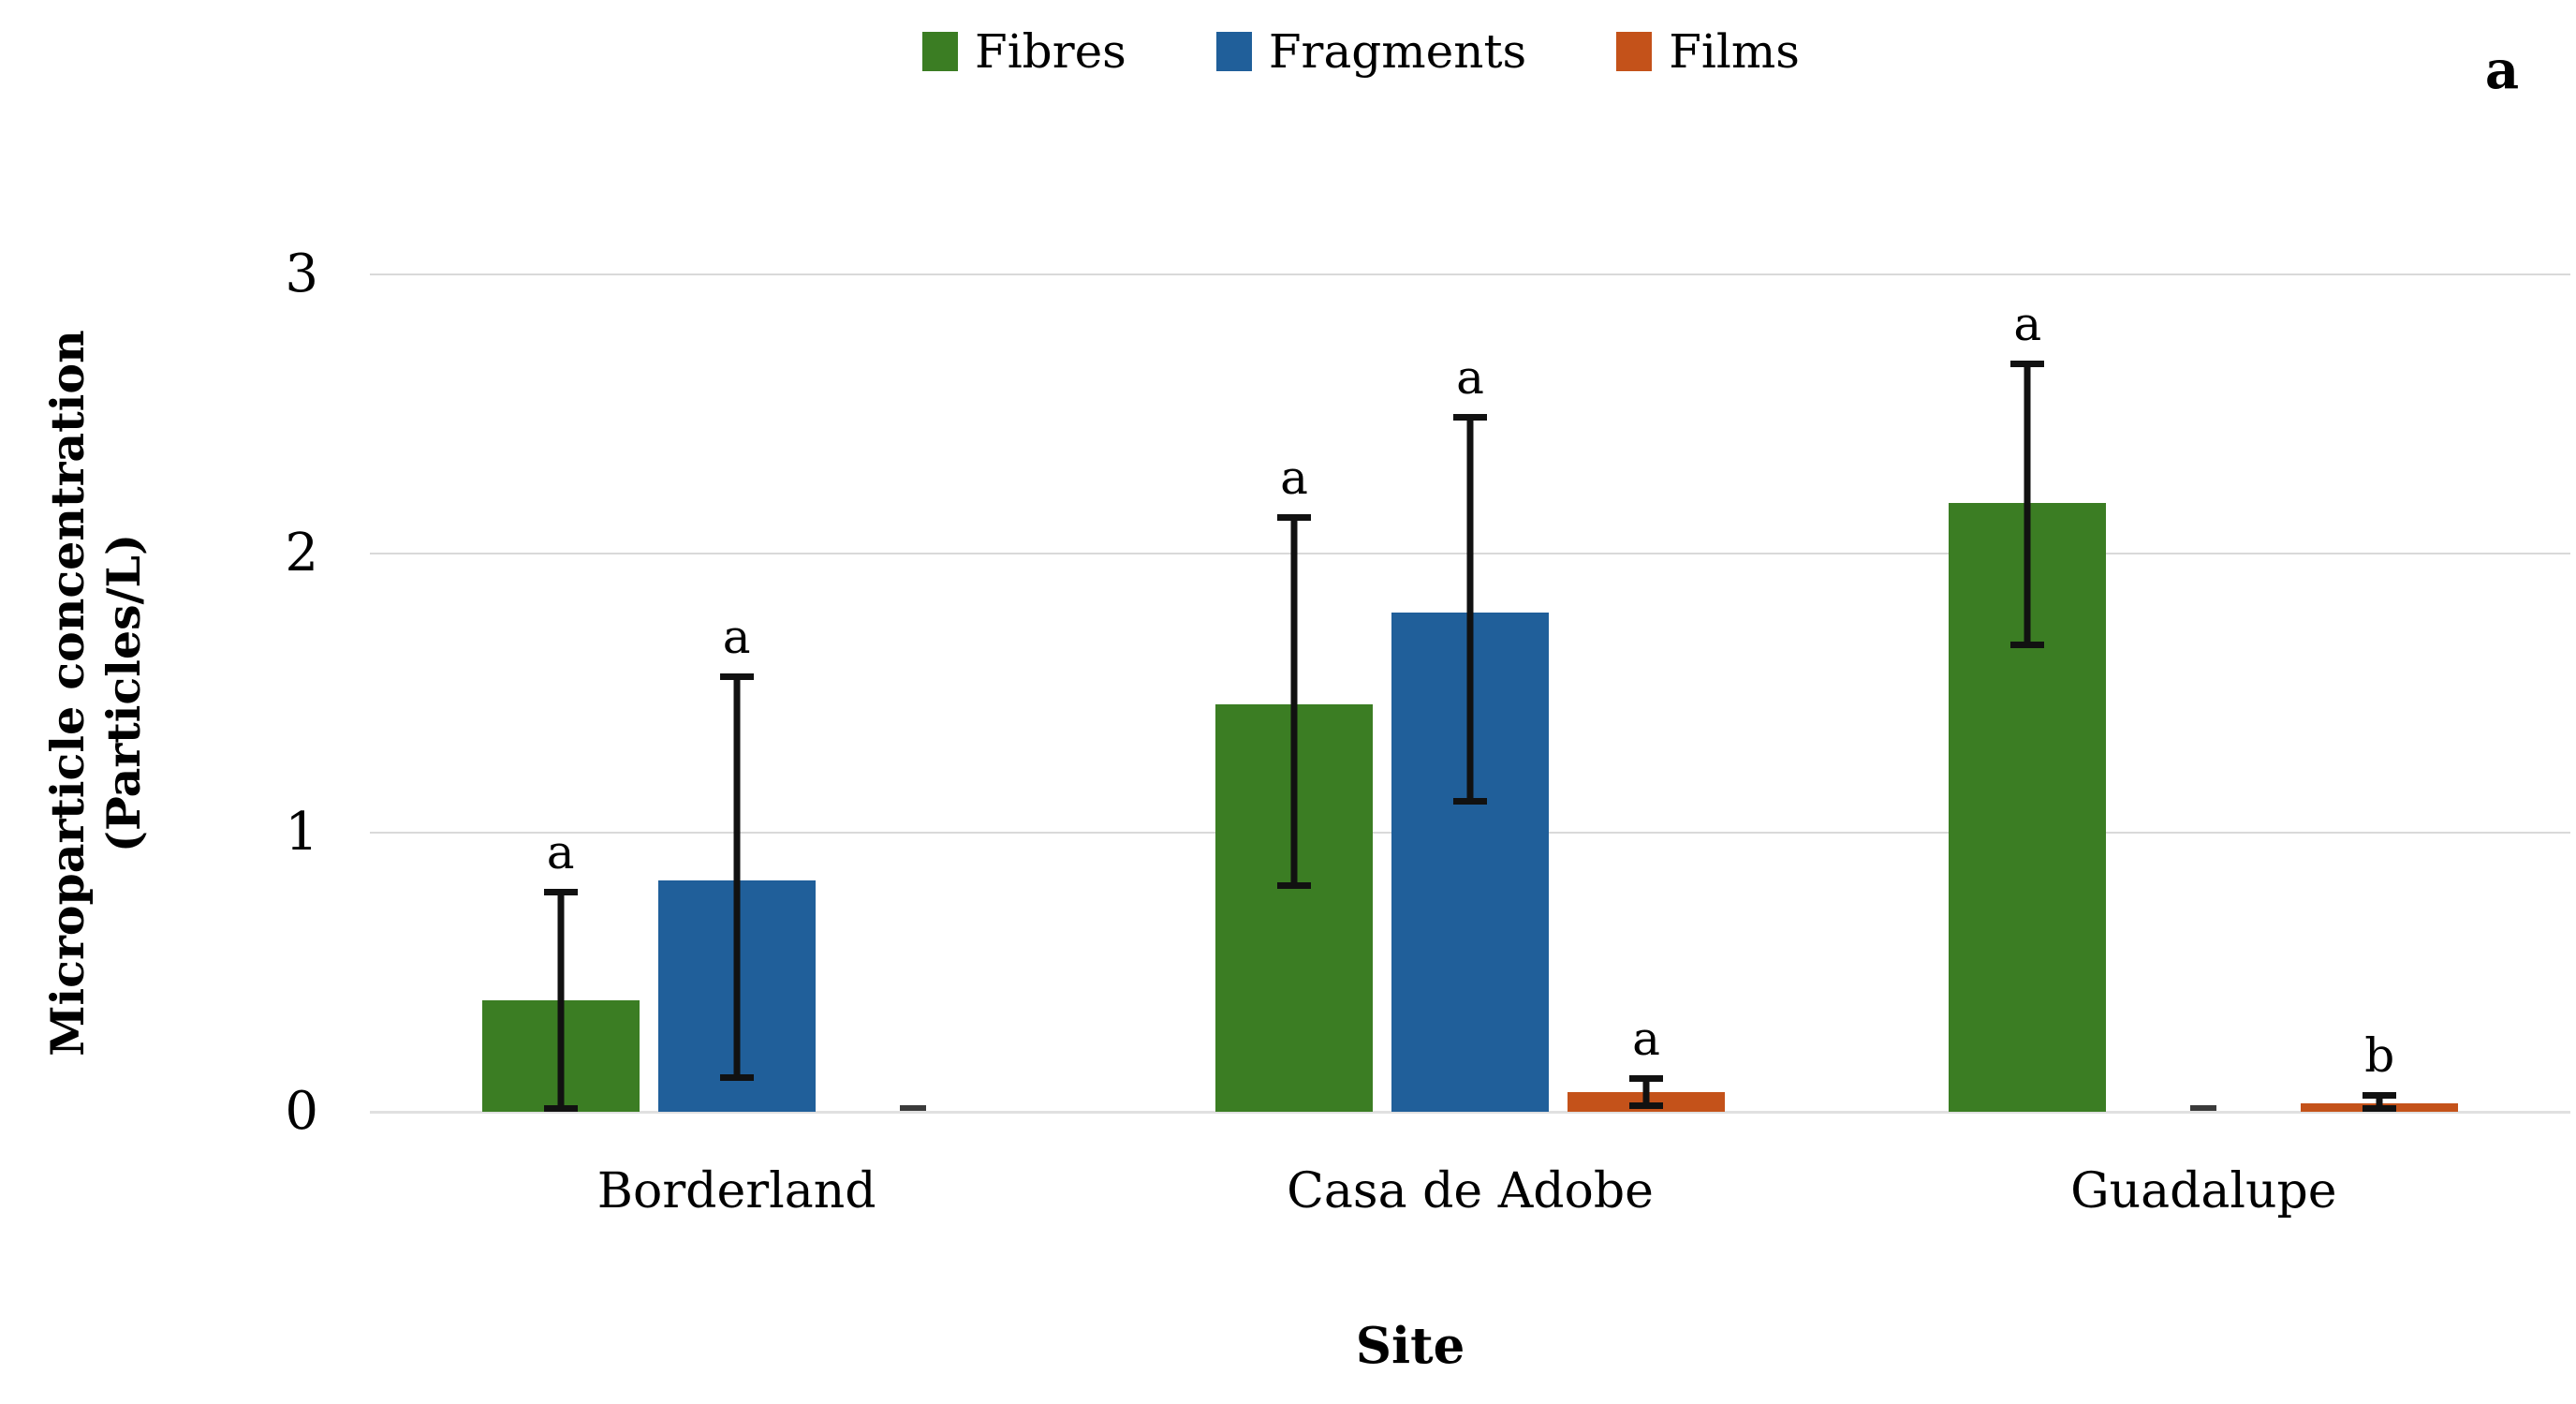 The width and height of the screenshot is (2576, 1404). I want to click on significance-letter: b, so click(2379, 1056).